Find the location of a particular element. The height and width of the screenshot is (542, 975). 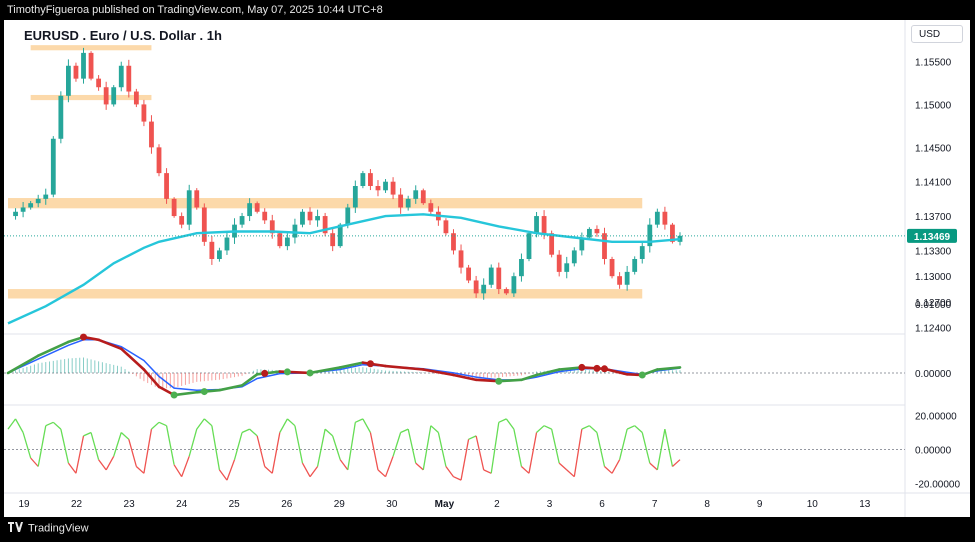

zone-resistance-upper is located at coordinates (91, 97).